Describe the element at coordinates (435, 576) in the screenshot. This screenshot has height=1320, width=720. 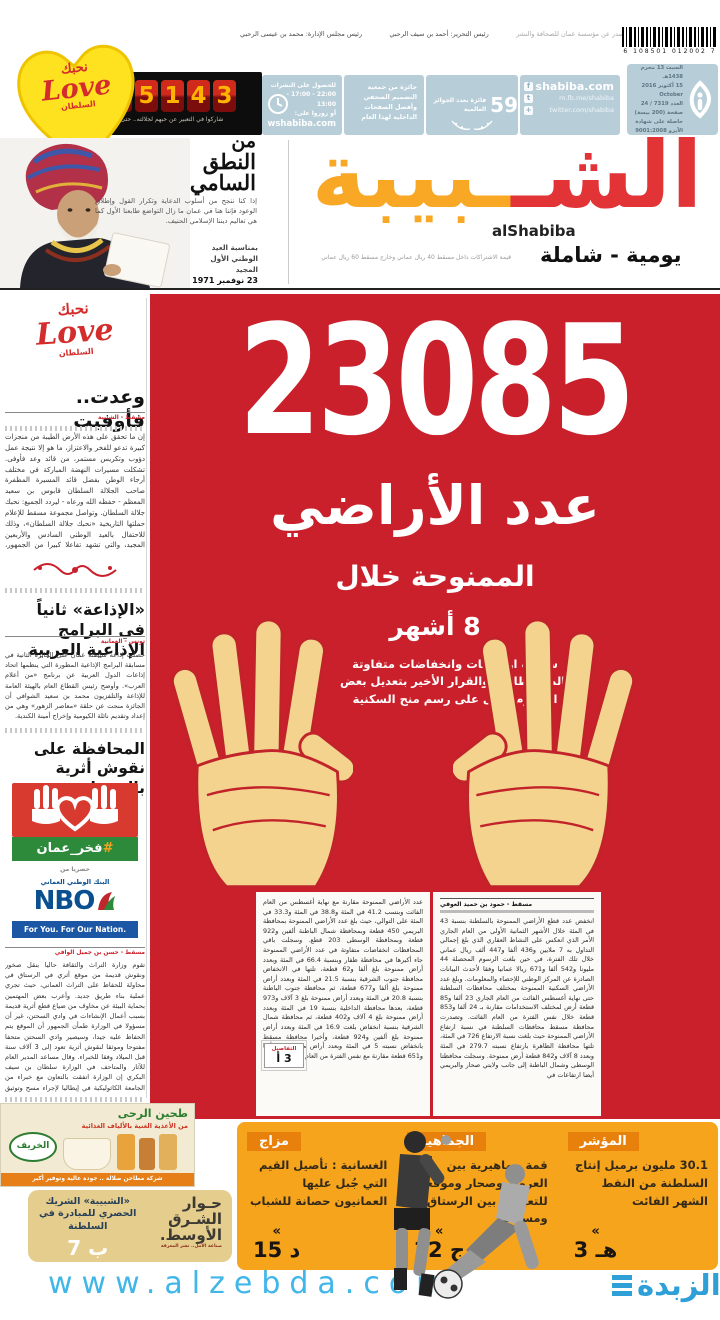
I see `lead-subhead-1: الممنوحة خلال` at that location.